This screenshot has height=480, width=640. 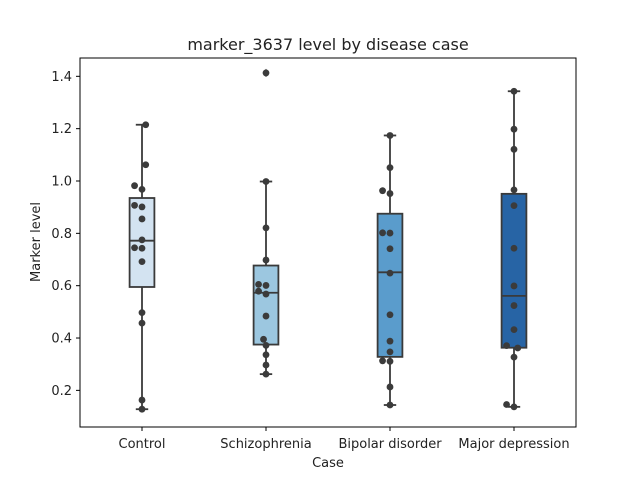 I want to click on x-tick-label: Bipolar disorder, so click(x=390, y=444).